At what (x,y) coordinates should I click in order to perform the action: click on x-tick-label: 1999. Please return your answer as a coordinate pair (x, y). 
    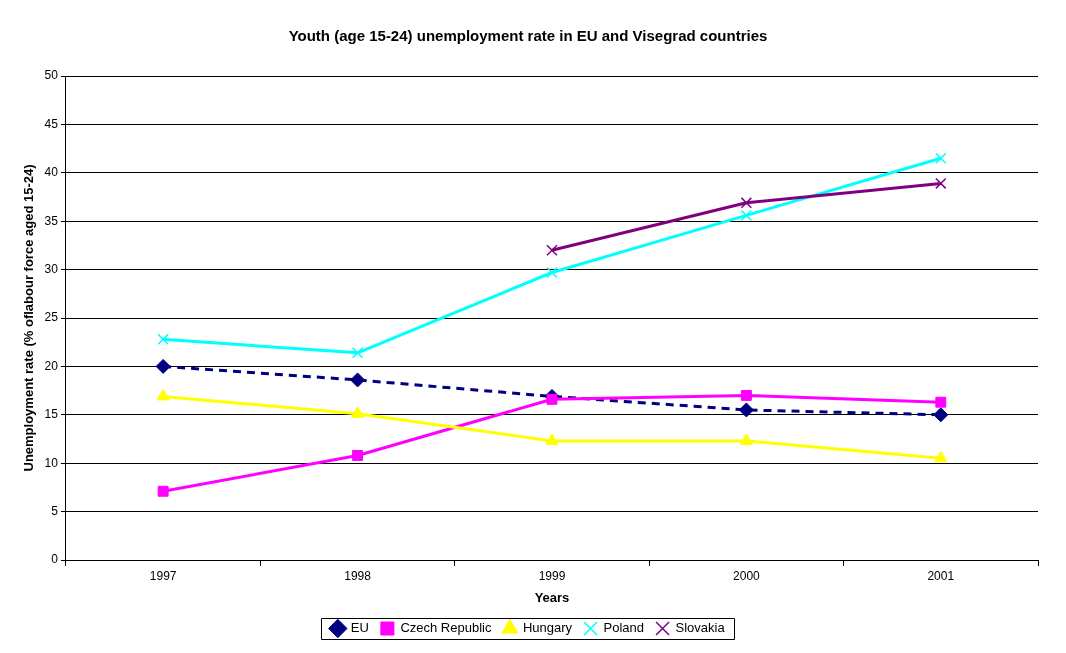
    Looking at the image, I should click on (552, 575).